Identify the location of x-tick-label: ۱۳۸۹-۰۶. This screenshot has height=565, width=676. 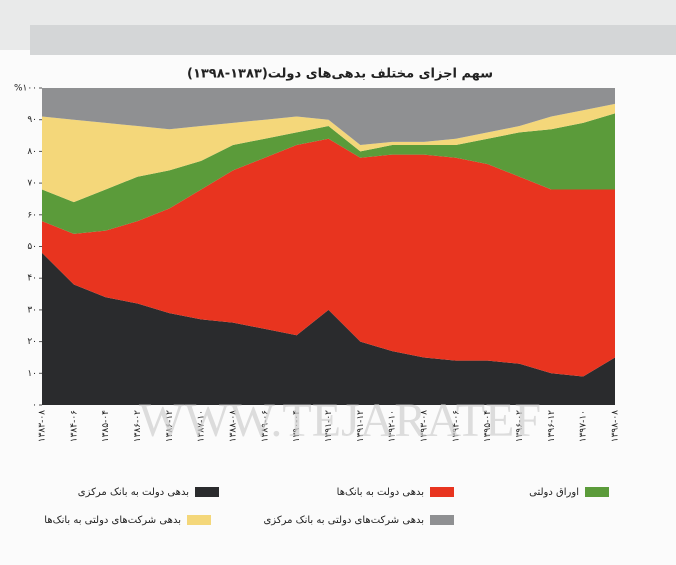
(265, 426).